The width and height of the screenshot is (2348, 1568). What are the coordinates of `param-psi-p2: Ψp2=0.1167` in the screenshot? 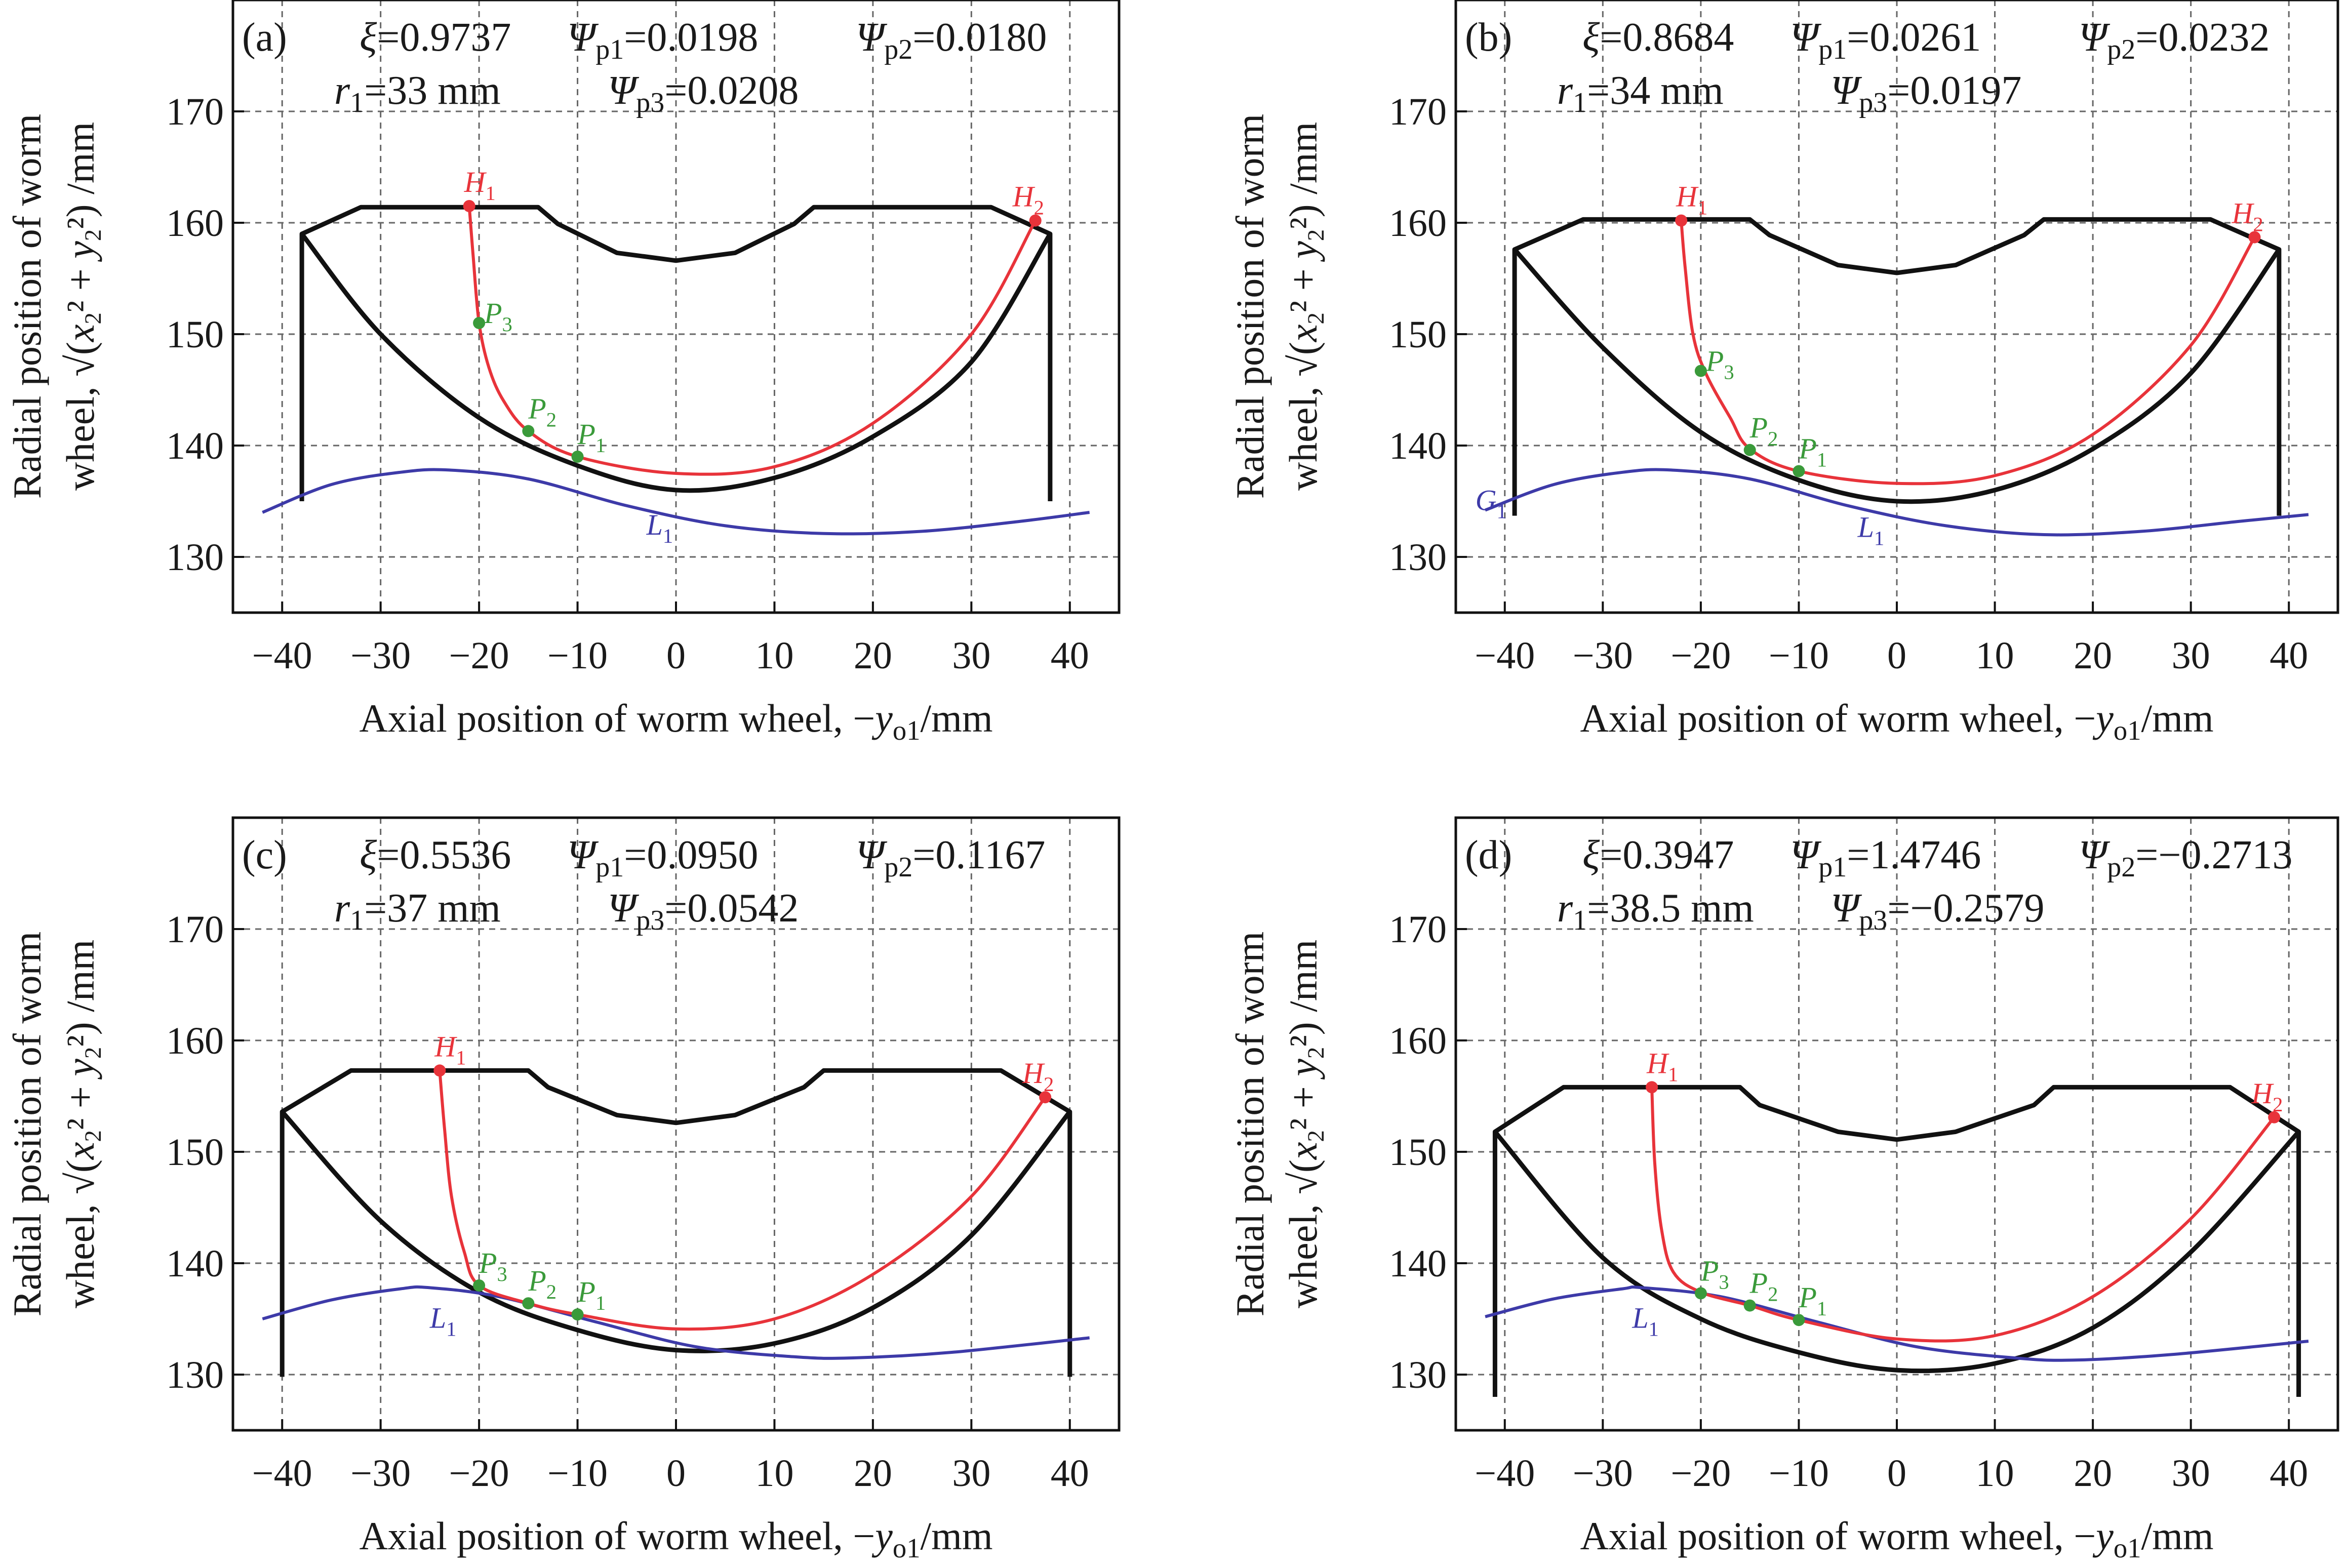 It's located at (950, 858).